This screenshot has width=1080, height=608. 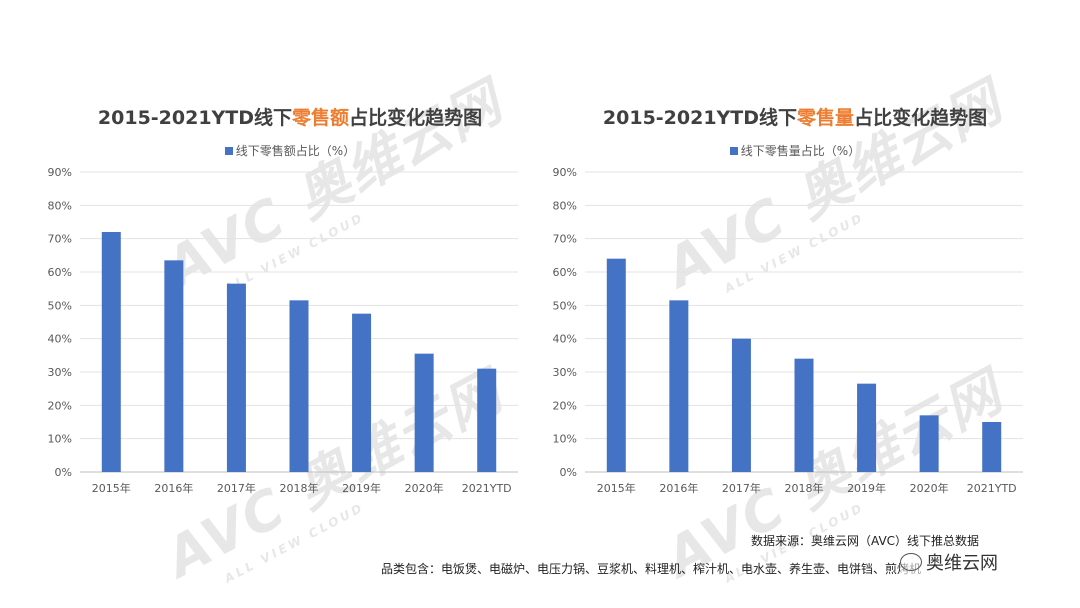 I want to click on chart-title-highlight: 零售量, so click(x=826, y=118).